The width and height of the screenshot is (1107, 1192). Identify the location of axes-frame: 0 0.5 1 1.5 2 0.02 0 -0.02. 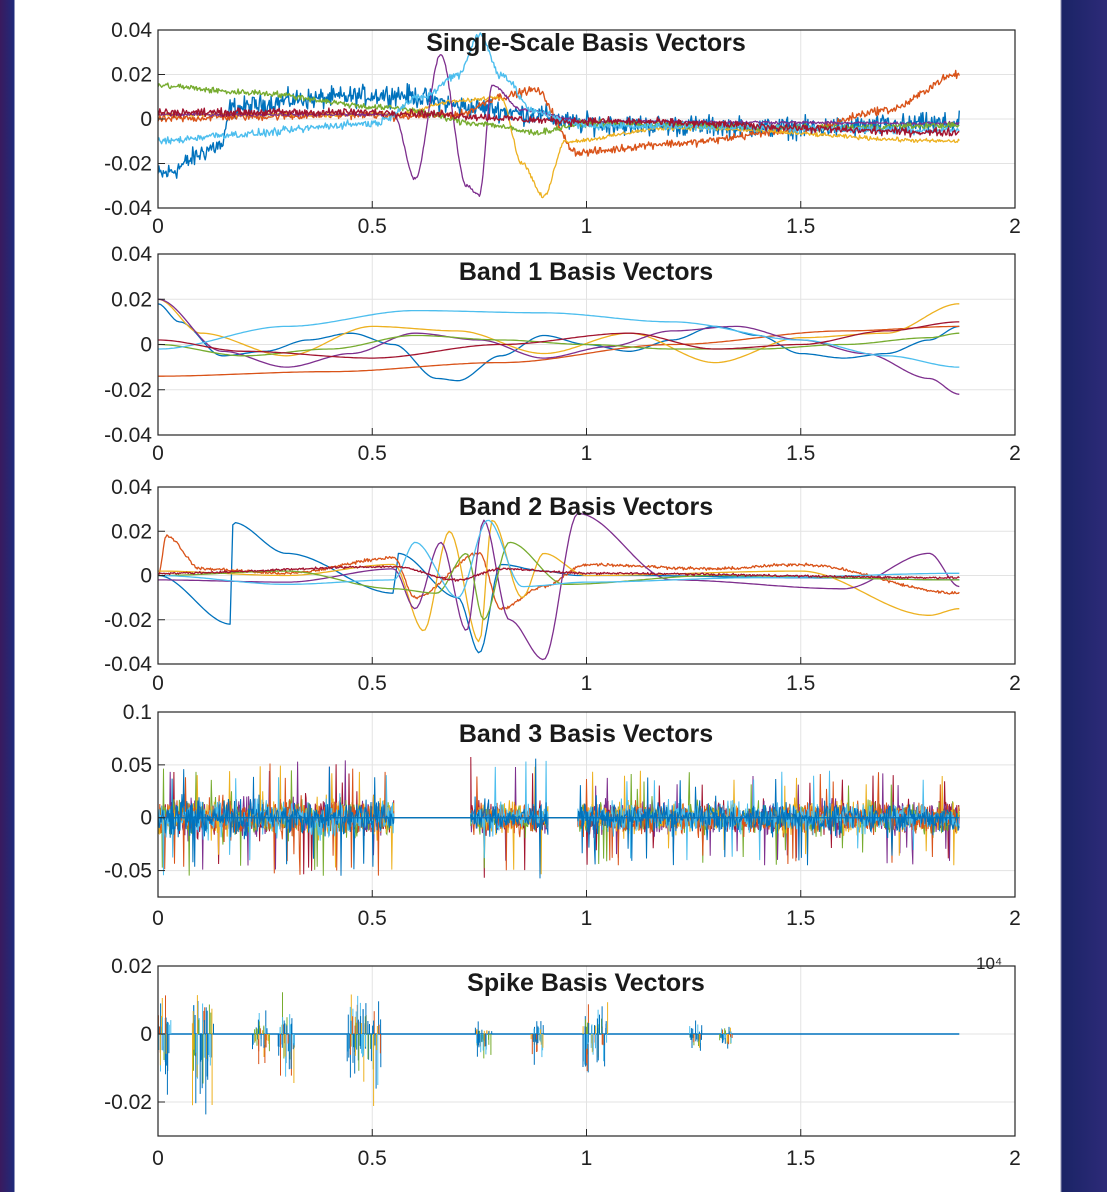
(562, 1062).